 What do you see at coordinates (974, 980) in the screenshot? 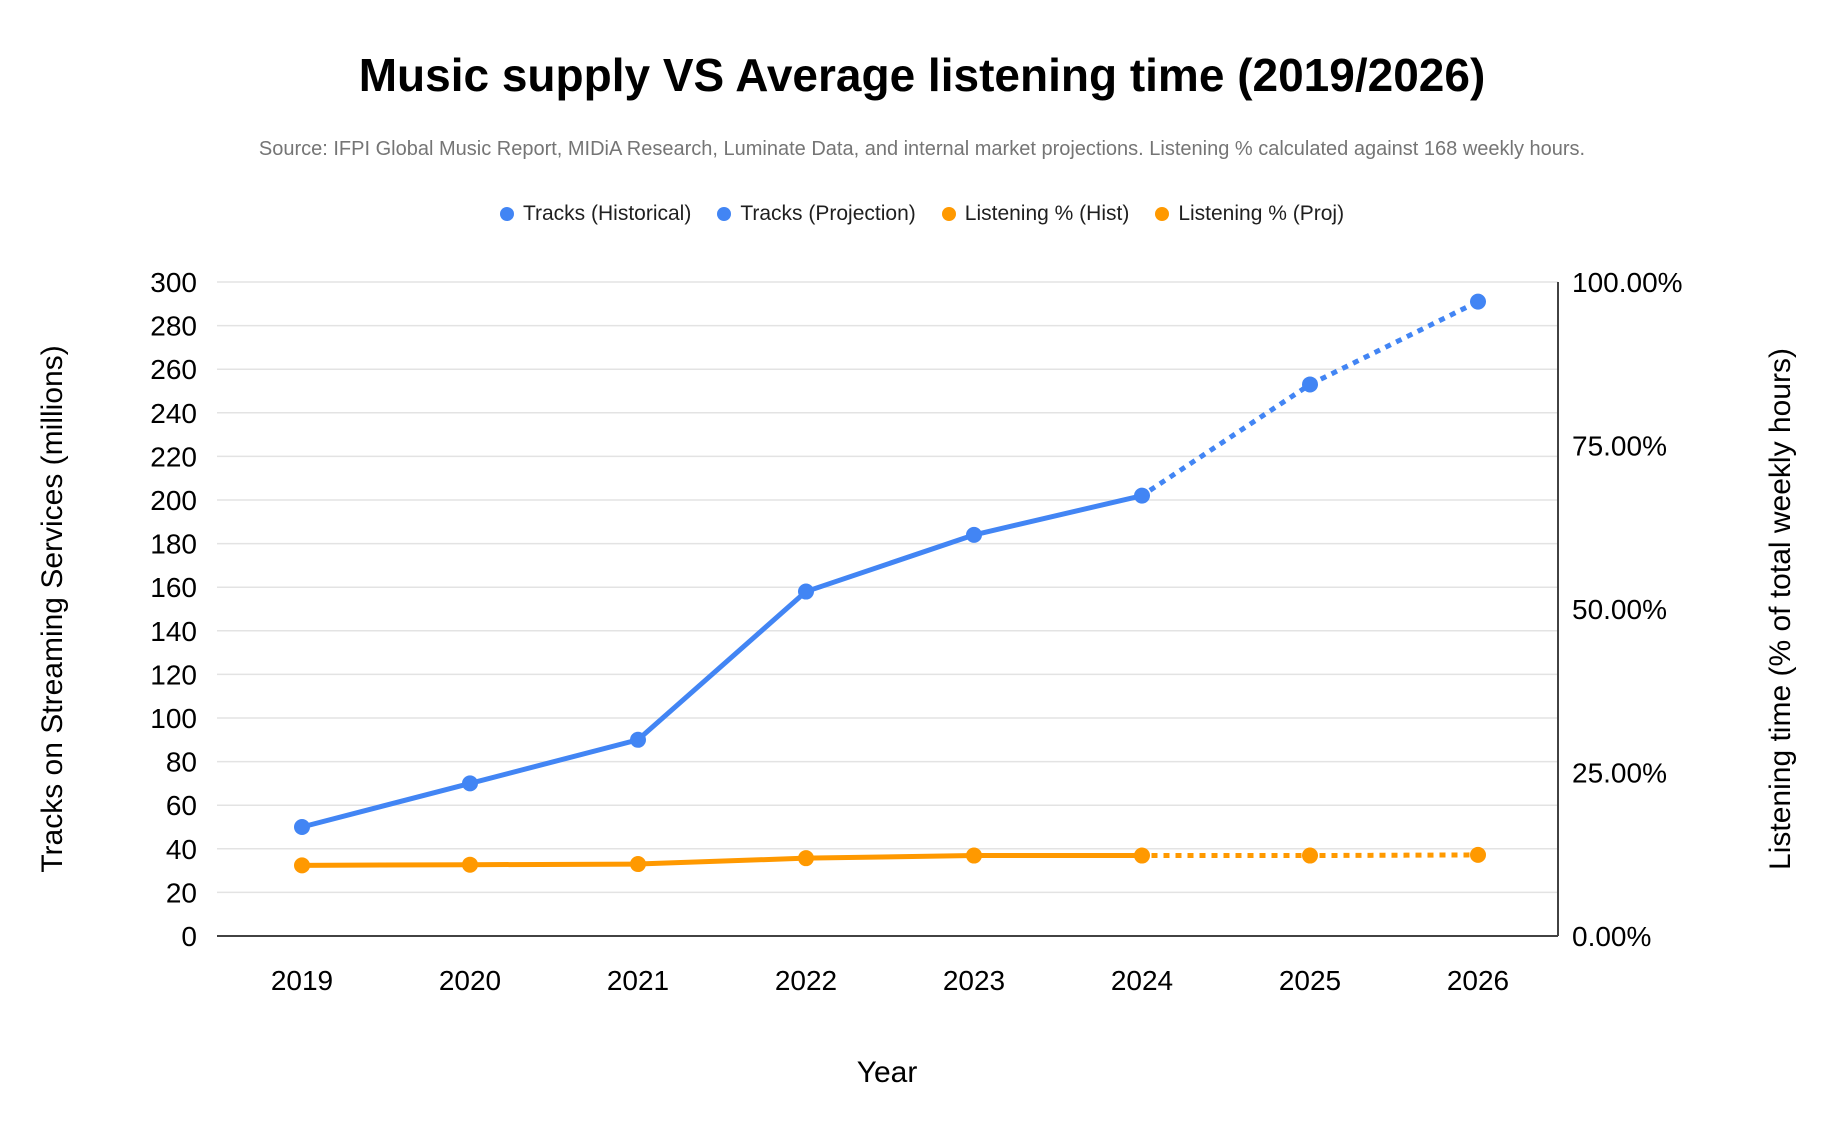
I see `x-axis-tick: 2023` at bounding box center [974, 980].